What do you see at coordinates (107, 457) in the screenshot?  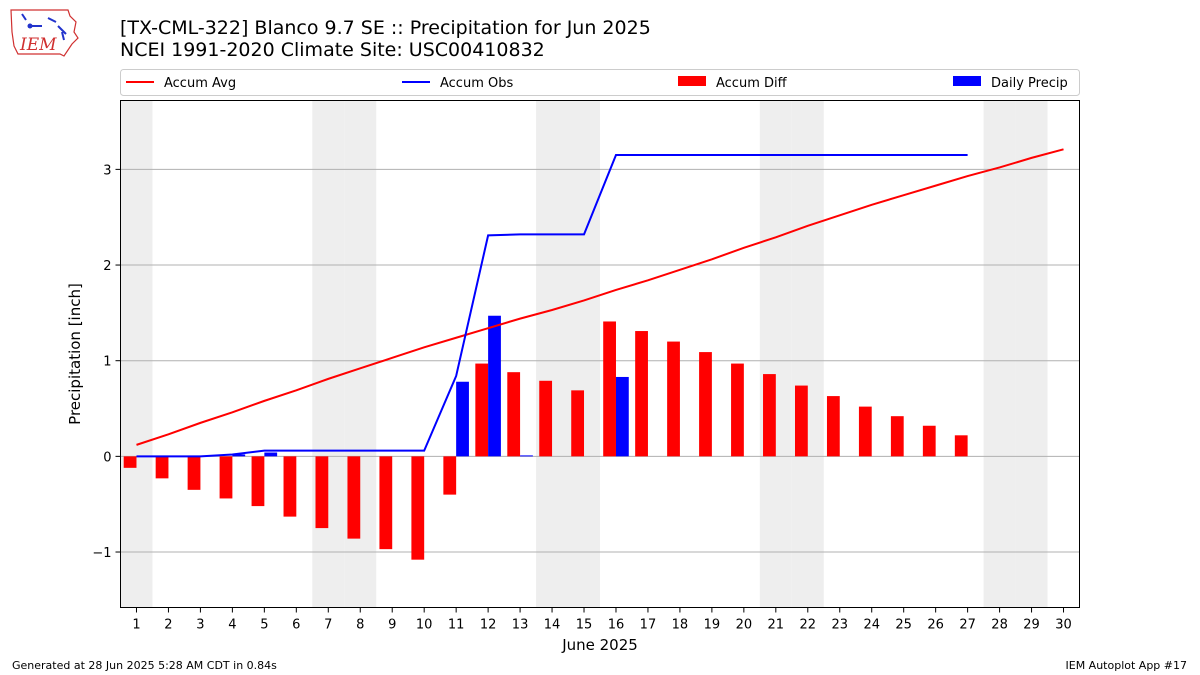 I see `y-tick-label-1: 0` at bounding box center [107, 457].